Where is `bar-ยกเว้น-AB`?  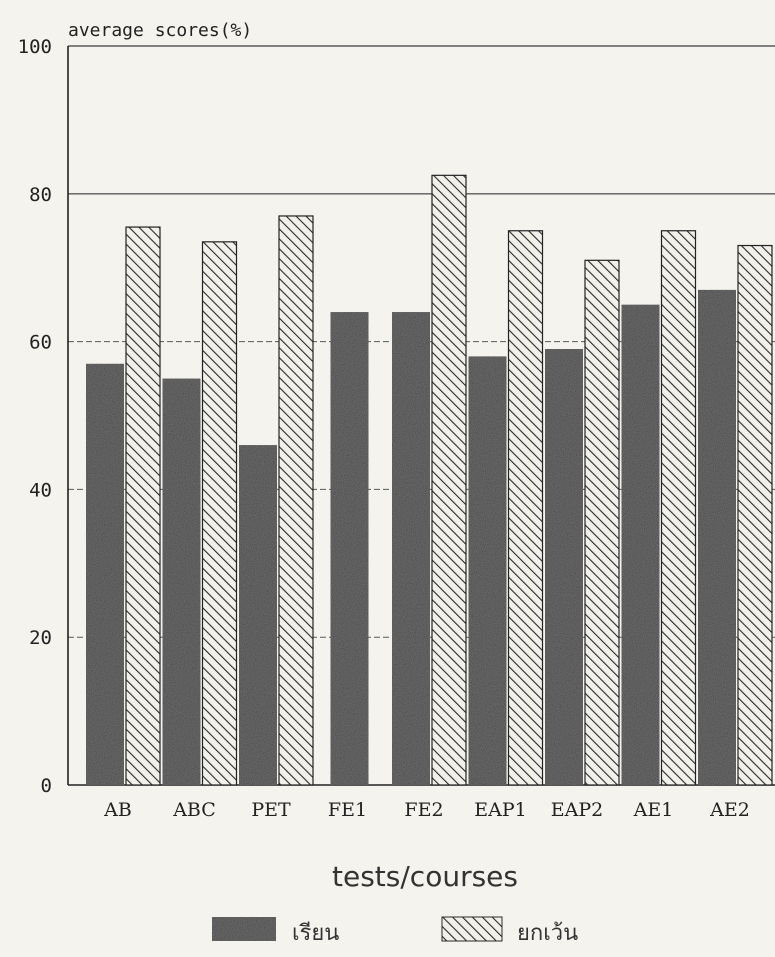 bar-ยกเว้น-AB is located at coordinates (143, 506).